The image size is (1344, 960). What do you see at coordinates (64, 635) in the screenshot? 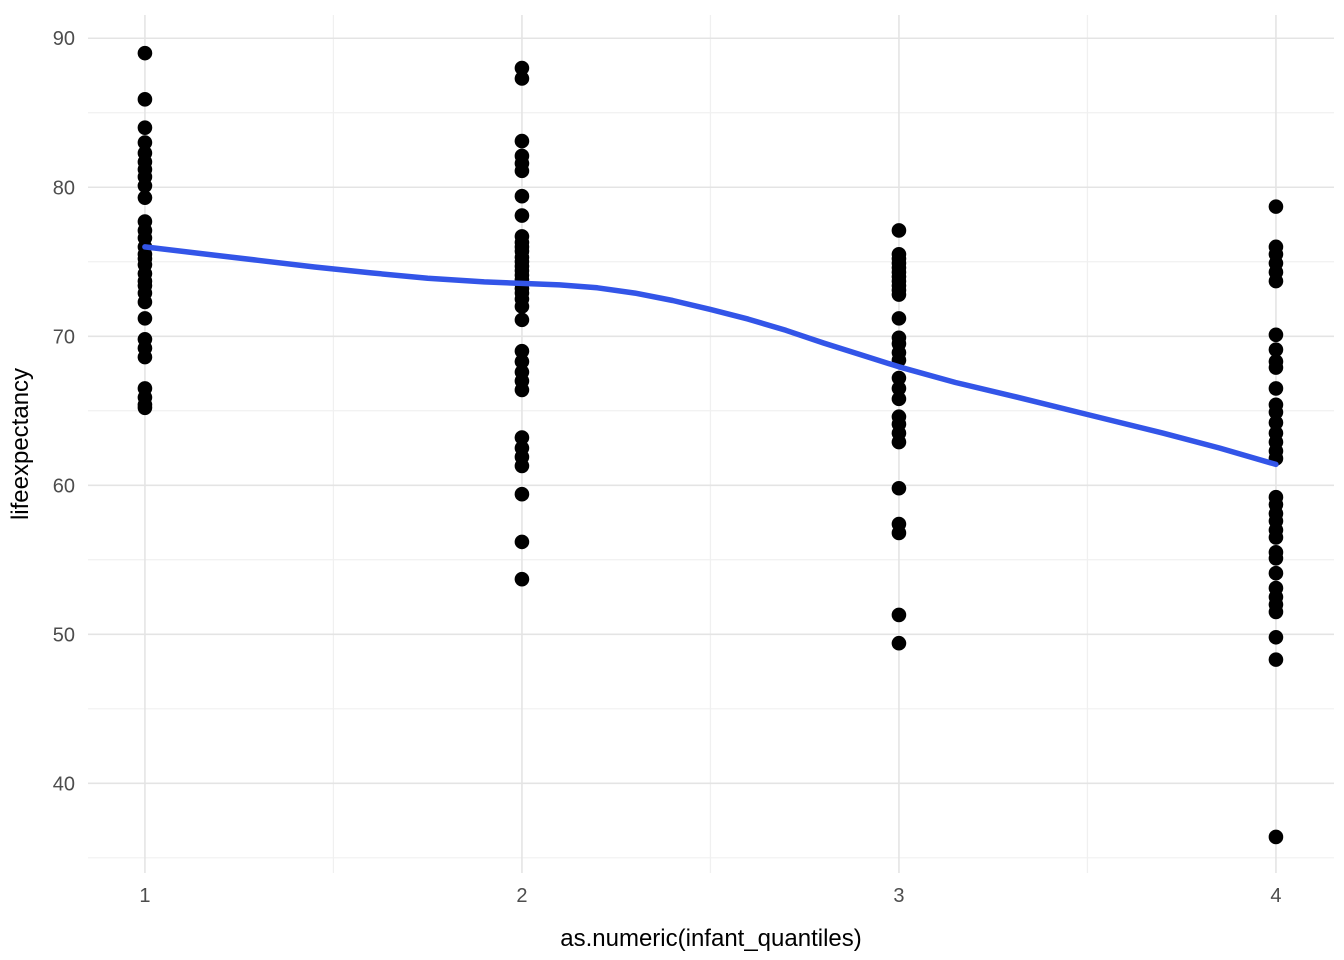
I see `y-tick-label: 50` at bounding box center [64, 635].